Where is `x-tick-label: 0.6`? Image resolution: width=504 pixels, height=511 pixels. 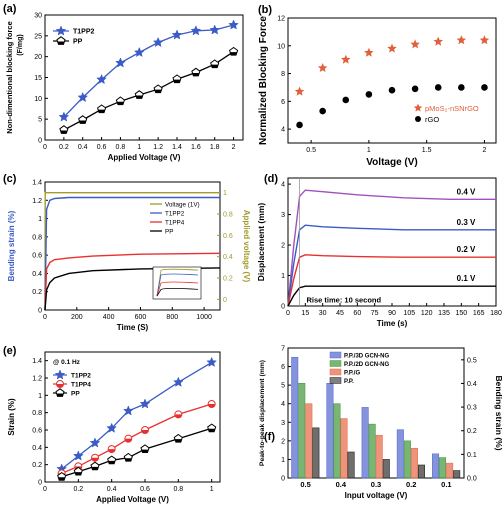
x-tick-label: 0.6 is located at coordinates (102, 147).